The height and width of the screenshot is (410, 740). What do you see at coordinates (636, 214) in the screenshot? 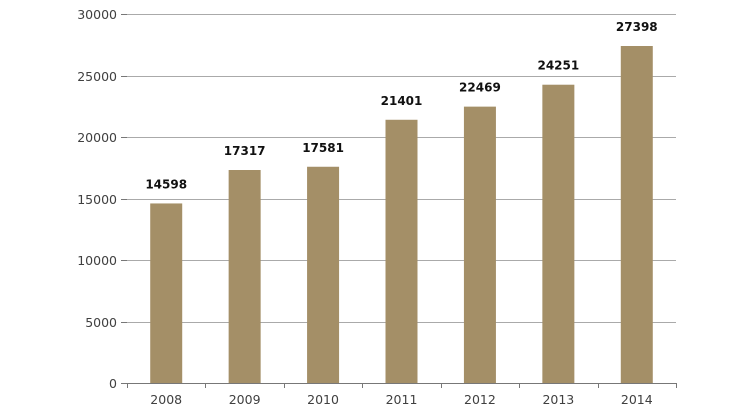
I see `bar-2014` at bounding box center [636, 214].